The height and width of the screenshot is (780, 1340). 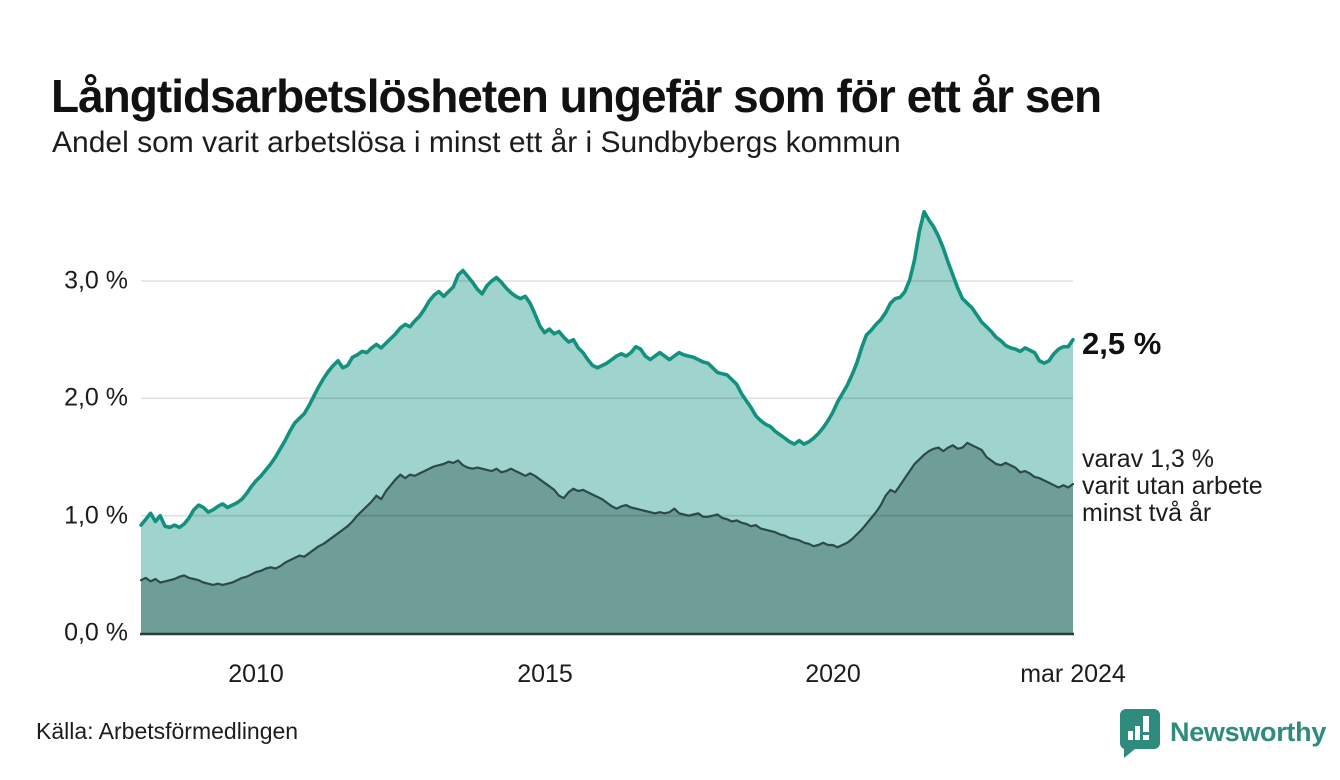 I want to click on y-tick-2: 2,0 %, so click(x=96, y=397).